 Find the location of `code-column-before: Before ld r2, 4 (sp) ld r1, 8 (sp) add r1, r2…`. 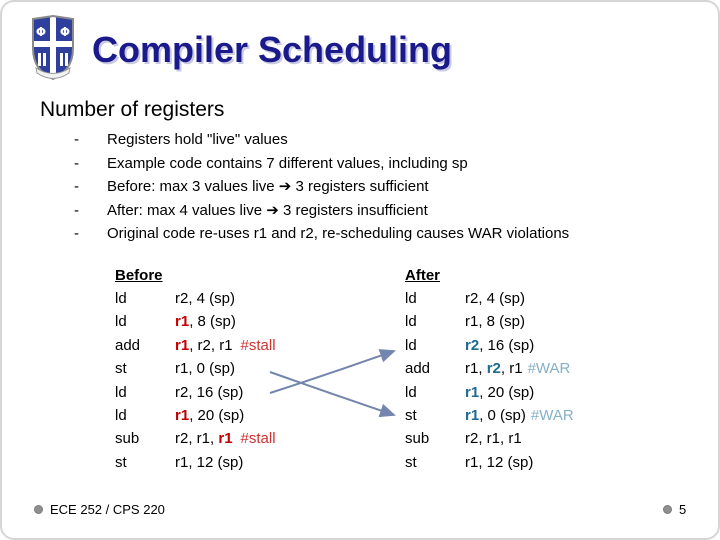

code-column-before: Before ld r2, 4 (sp) ld r1, 8 (sp) add r1, r2… is located at coordinates (195, 369).